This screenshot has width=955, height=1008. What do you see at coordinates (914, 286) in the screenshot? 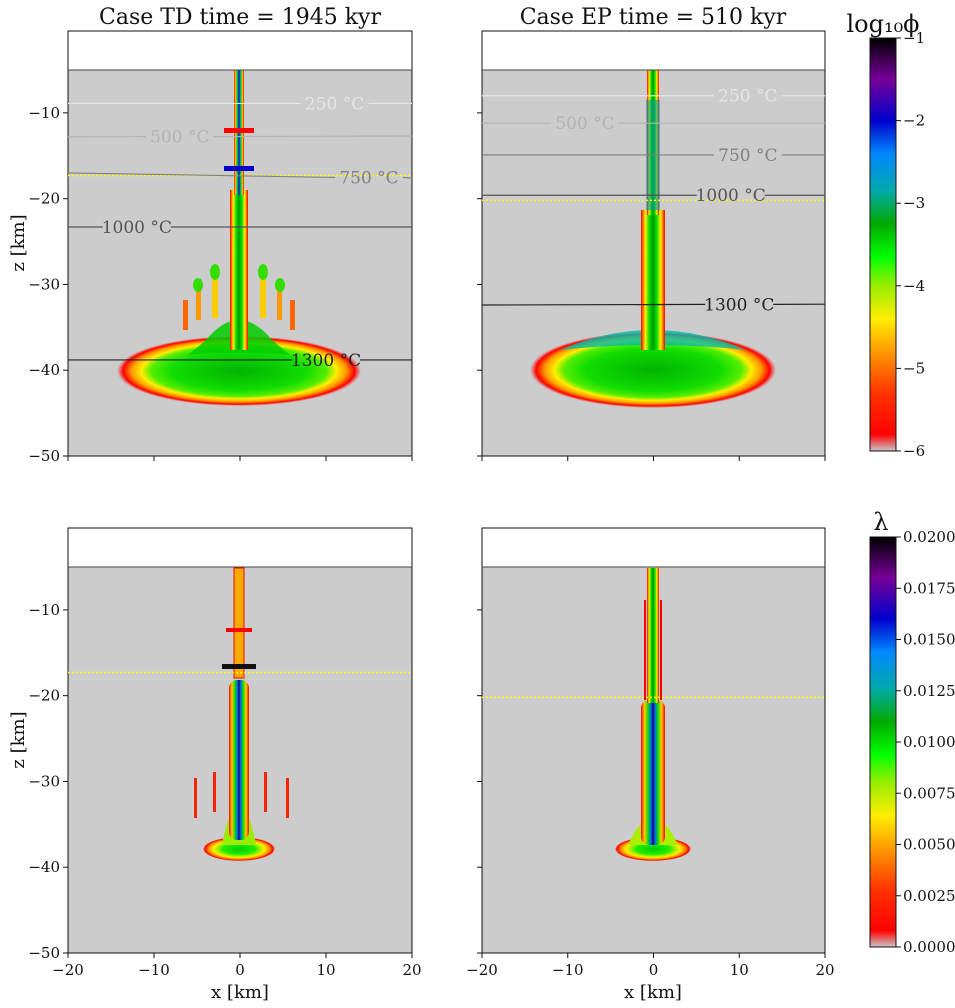
I see `colorbar-tick-label: −4` at bounding box center [914, 286].